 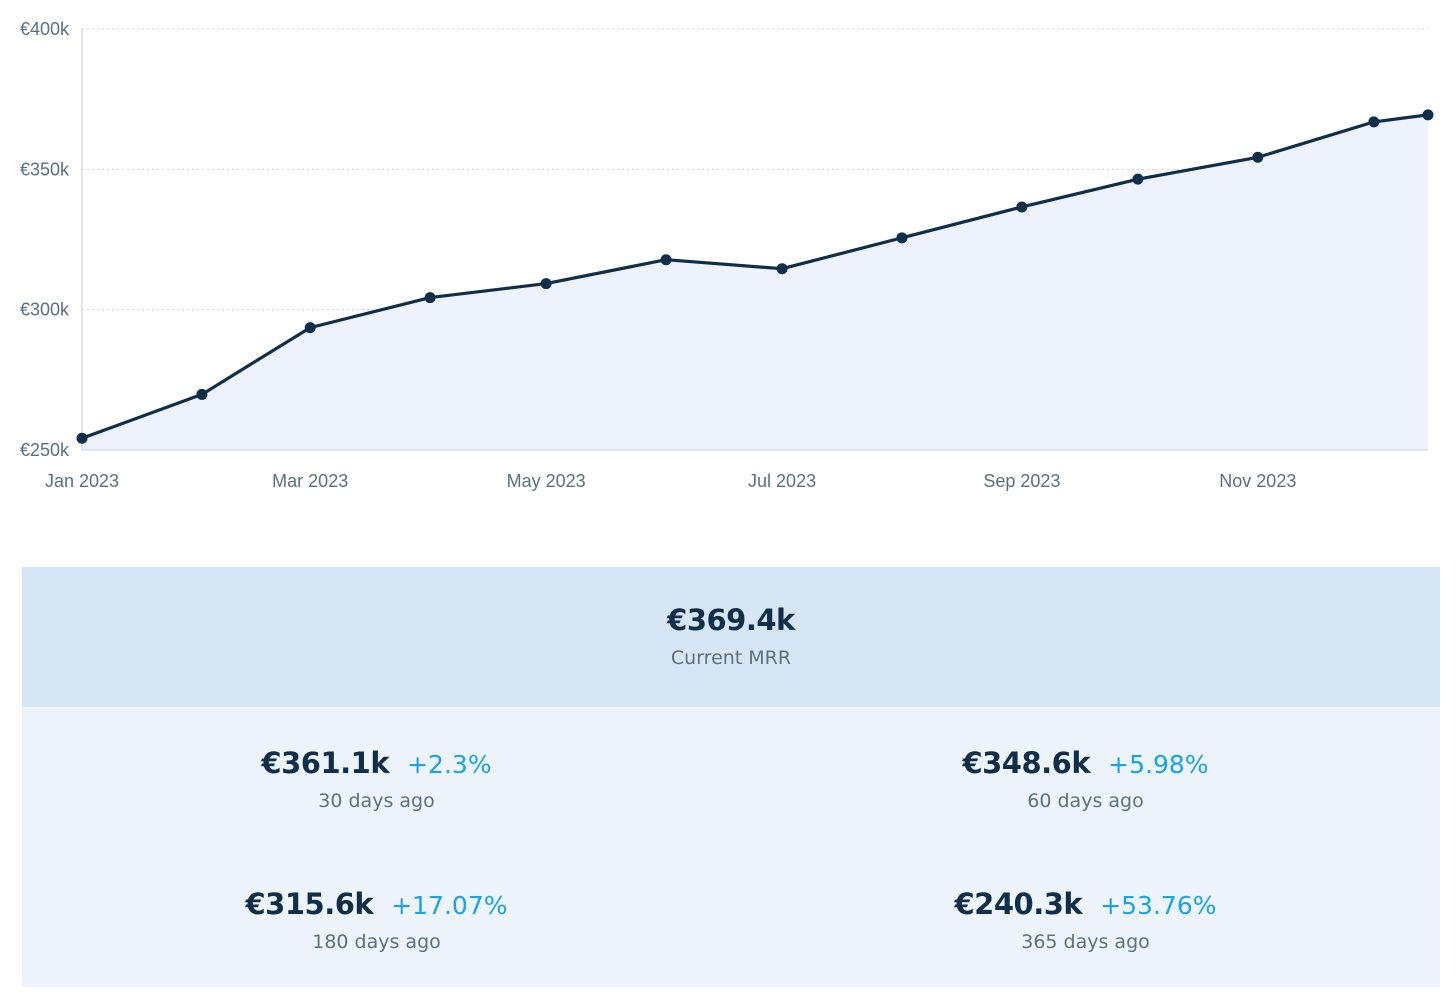 I want to click on stat-60-days-change: +5.98%, so click(x=1158, y=764).